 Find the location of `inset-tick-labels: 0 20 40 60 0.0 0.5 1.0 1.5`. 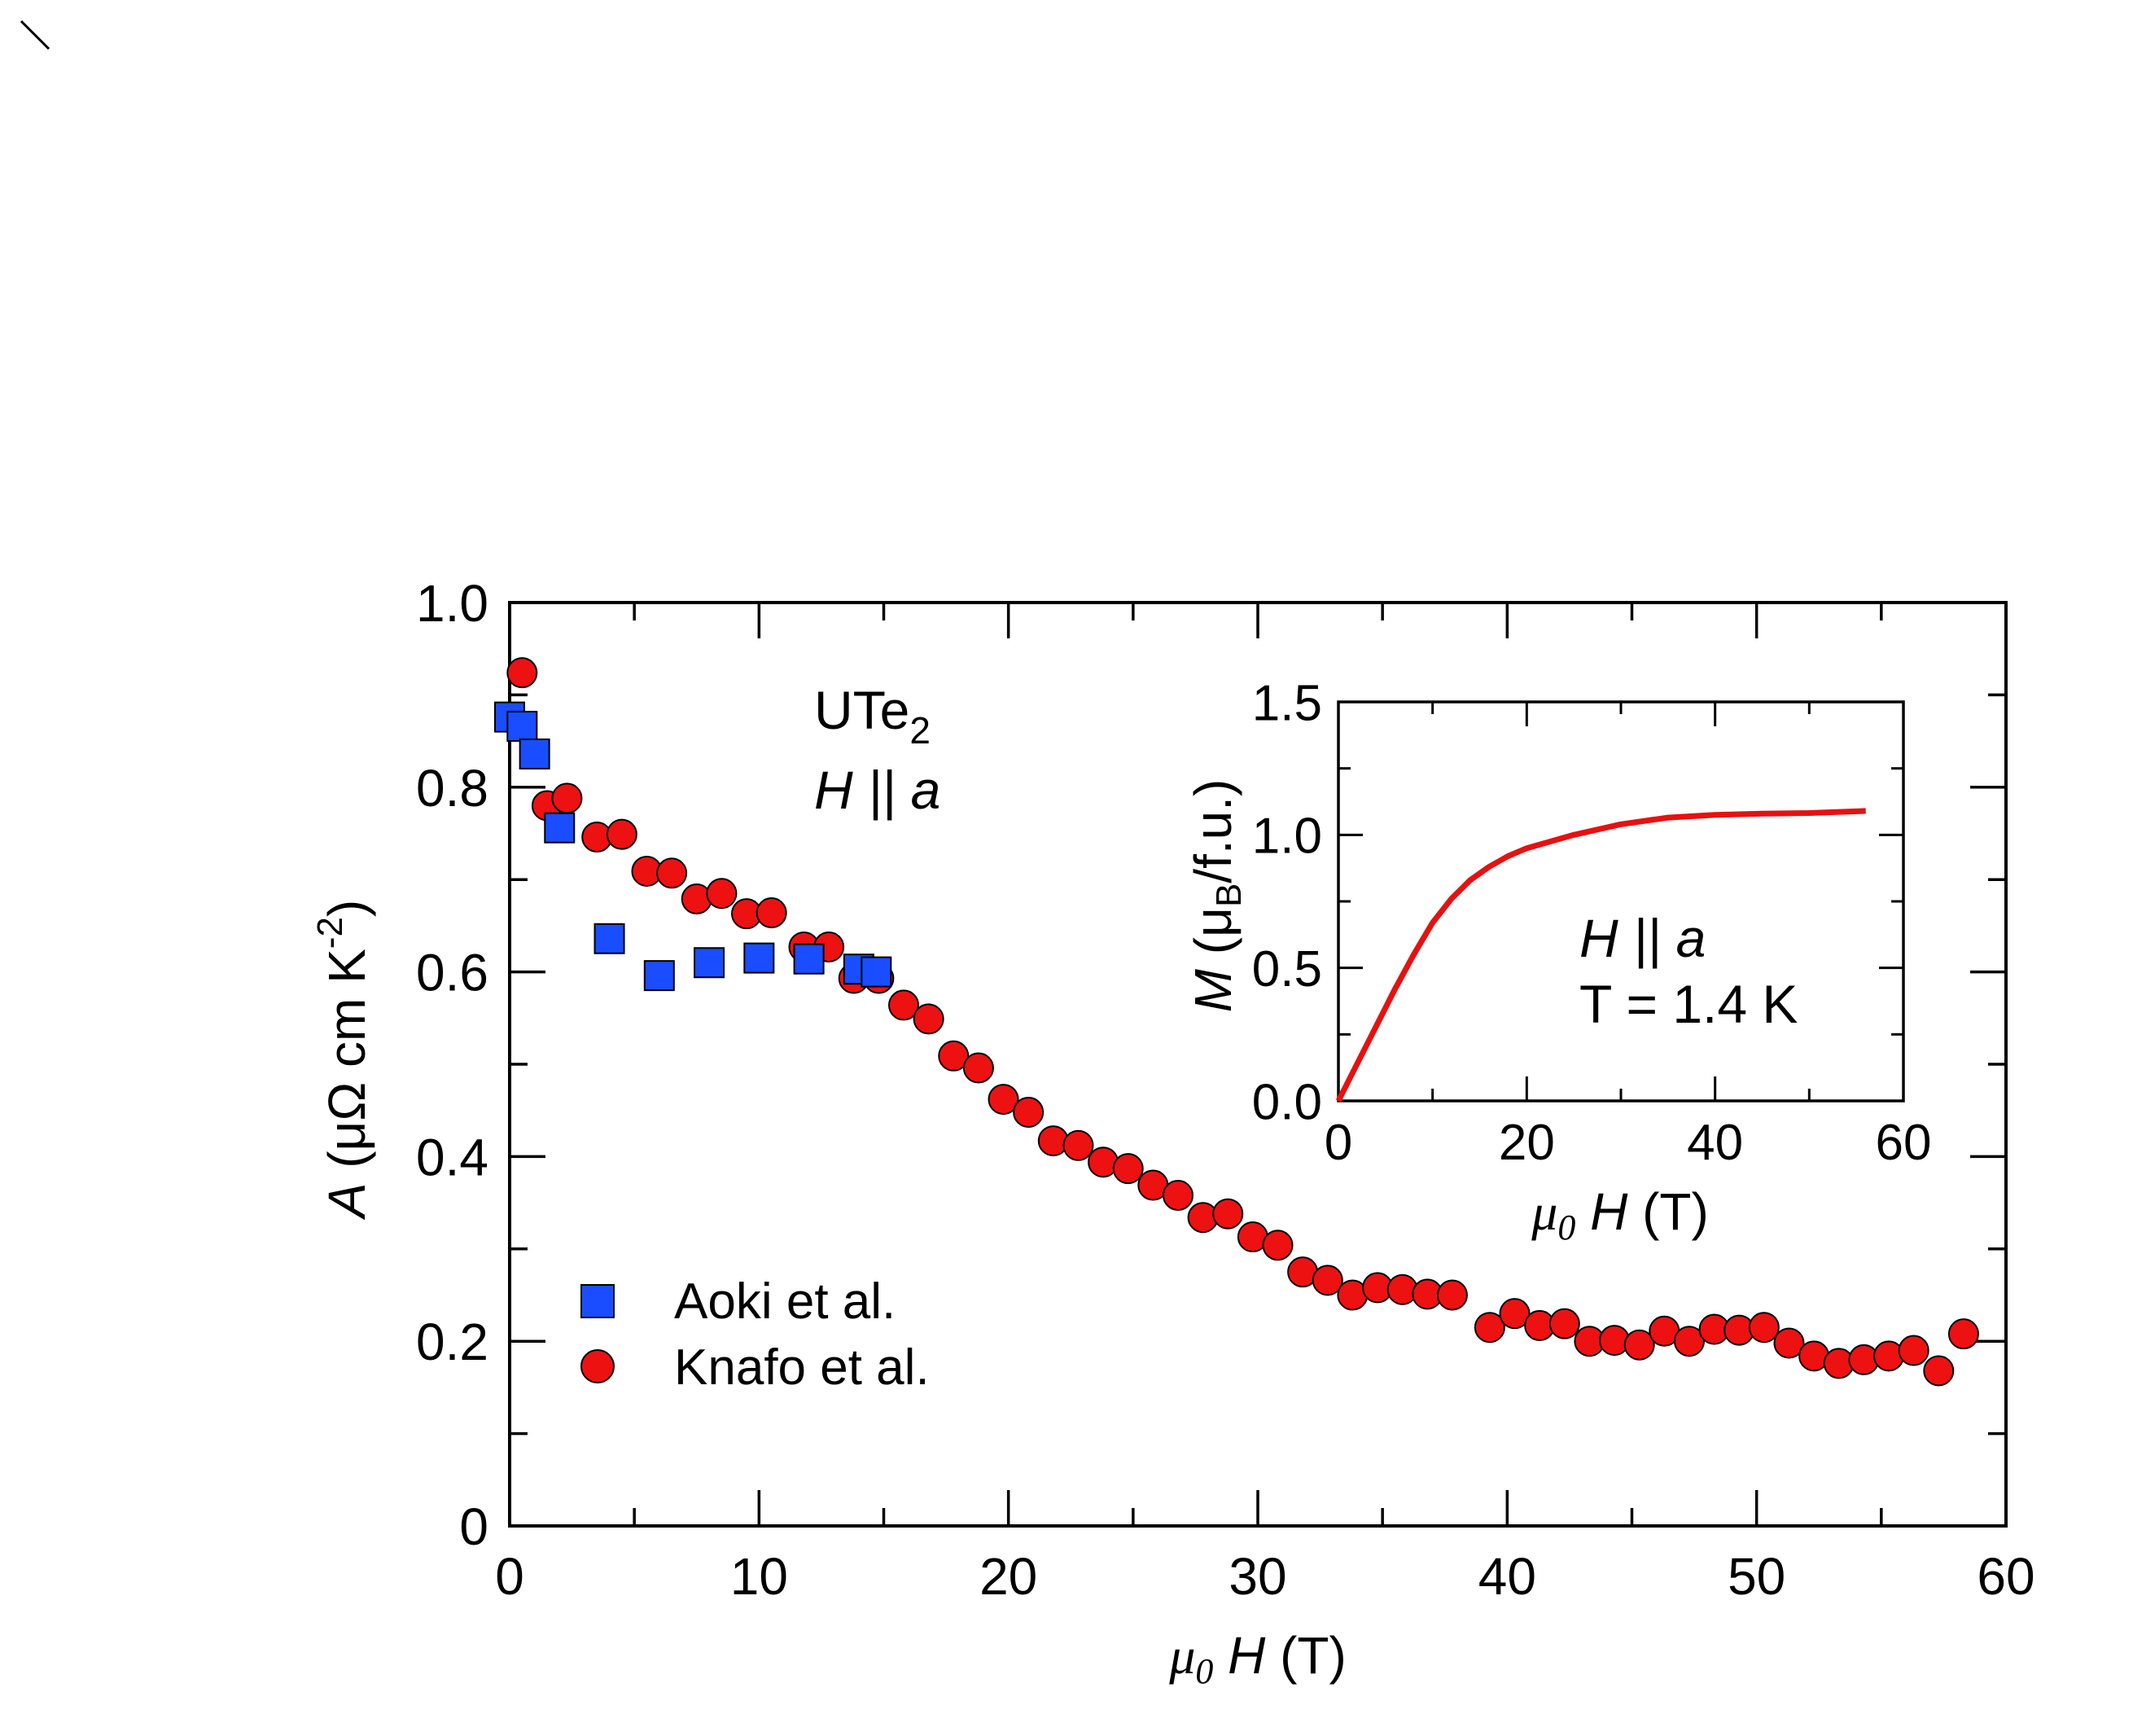

inset-tick-labels: 0 20 40 60 0.0 0.5 1.0 1.5 is located at coordinates (1592, 923).